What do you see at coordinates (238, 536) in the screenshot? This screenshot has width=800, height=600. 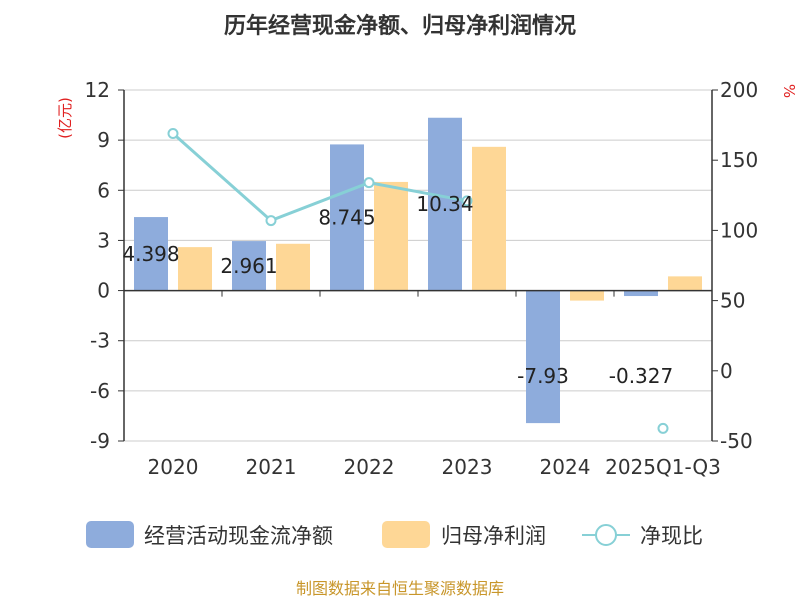 I see `legend-label-cash: 经营活动现金流净额` at bounding box center [238, 536].